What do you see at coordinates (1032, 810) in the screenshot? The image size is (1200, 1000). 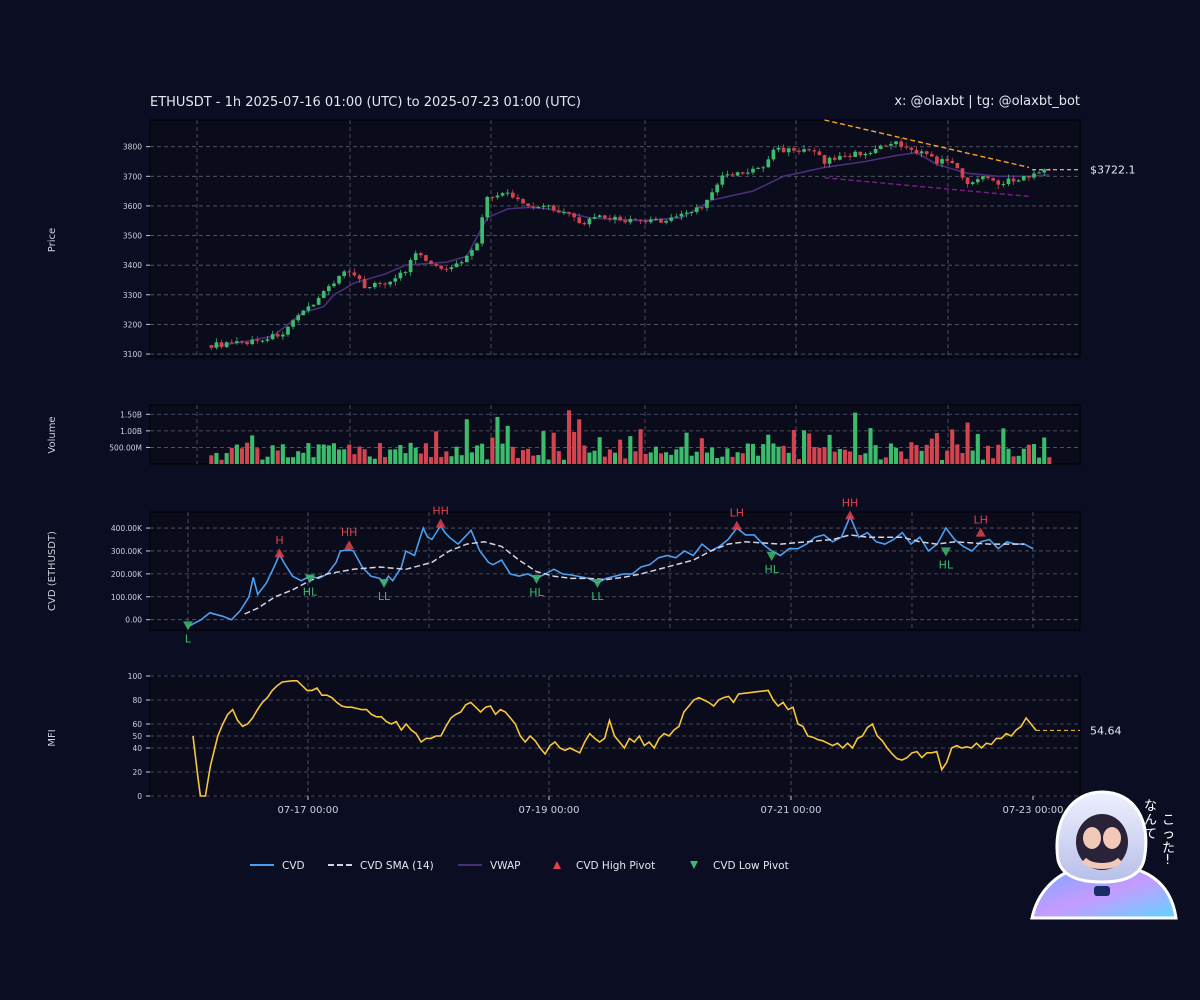 I see `x-tick-label: 07-23 00:00` at bounding box center [1032, 810].